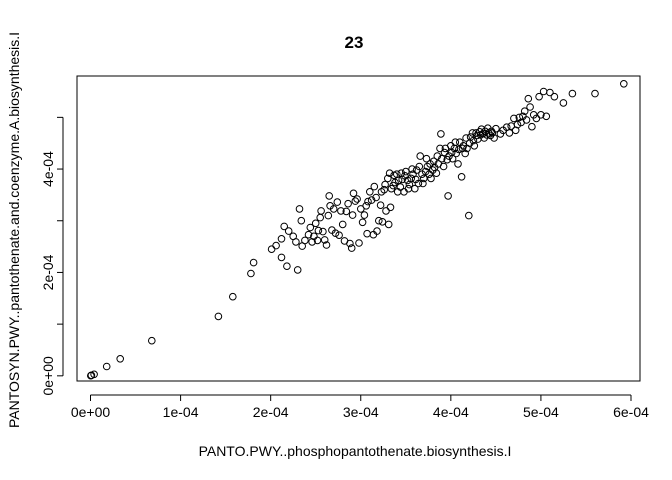 Image resolution: width=672 pixels, height=480 pixels. What do you see at coordinates (354, 42) in the screenshot?
I see `chart-title: 23` at bounding box center [354, 42].